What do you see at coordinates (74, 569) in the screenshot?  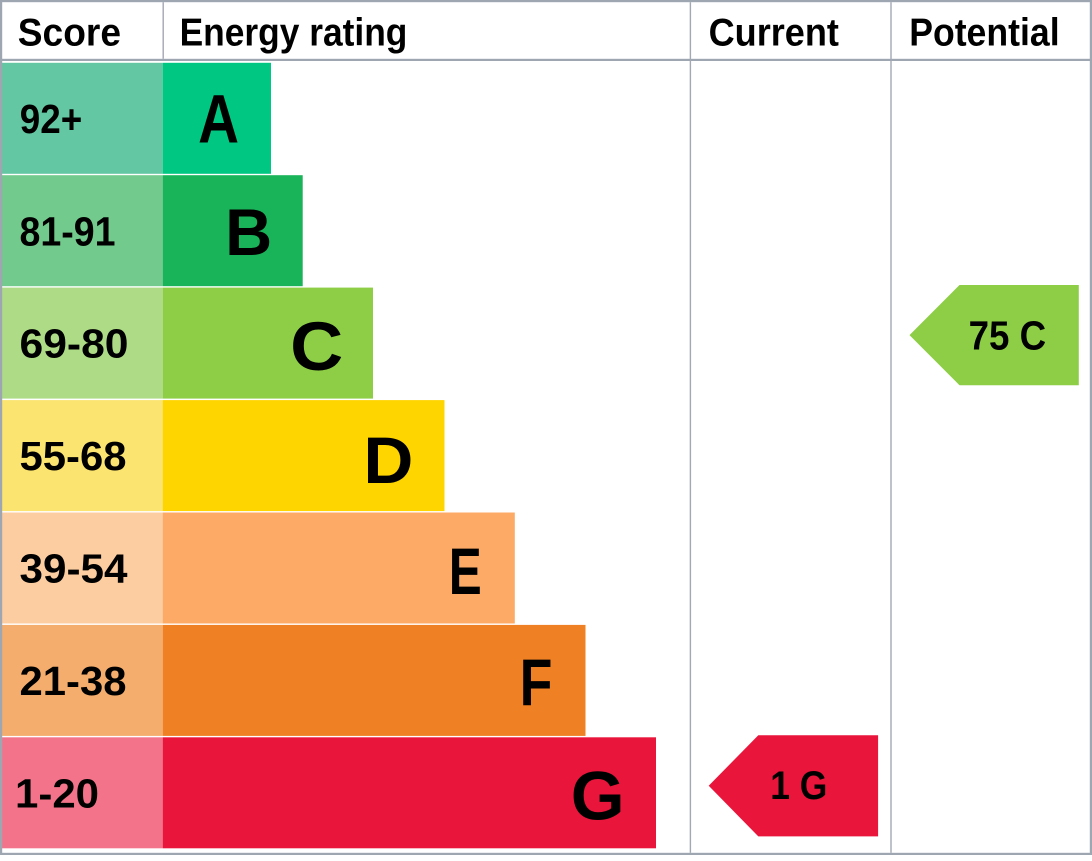 I see `svg-text: 39-54` at bounding box center [74, 569].